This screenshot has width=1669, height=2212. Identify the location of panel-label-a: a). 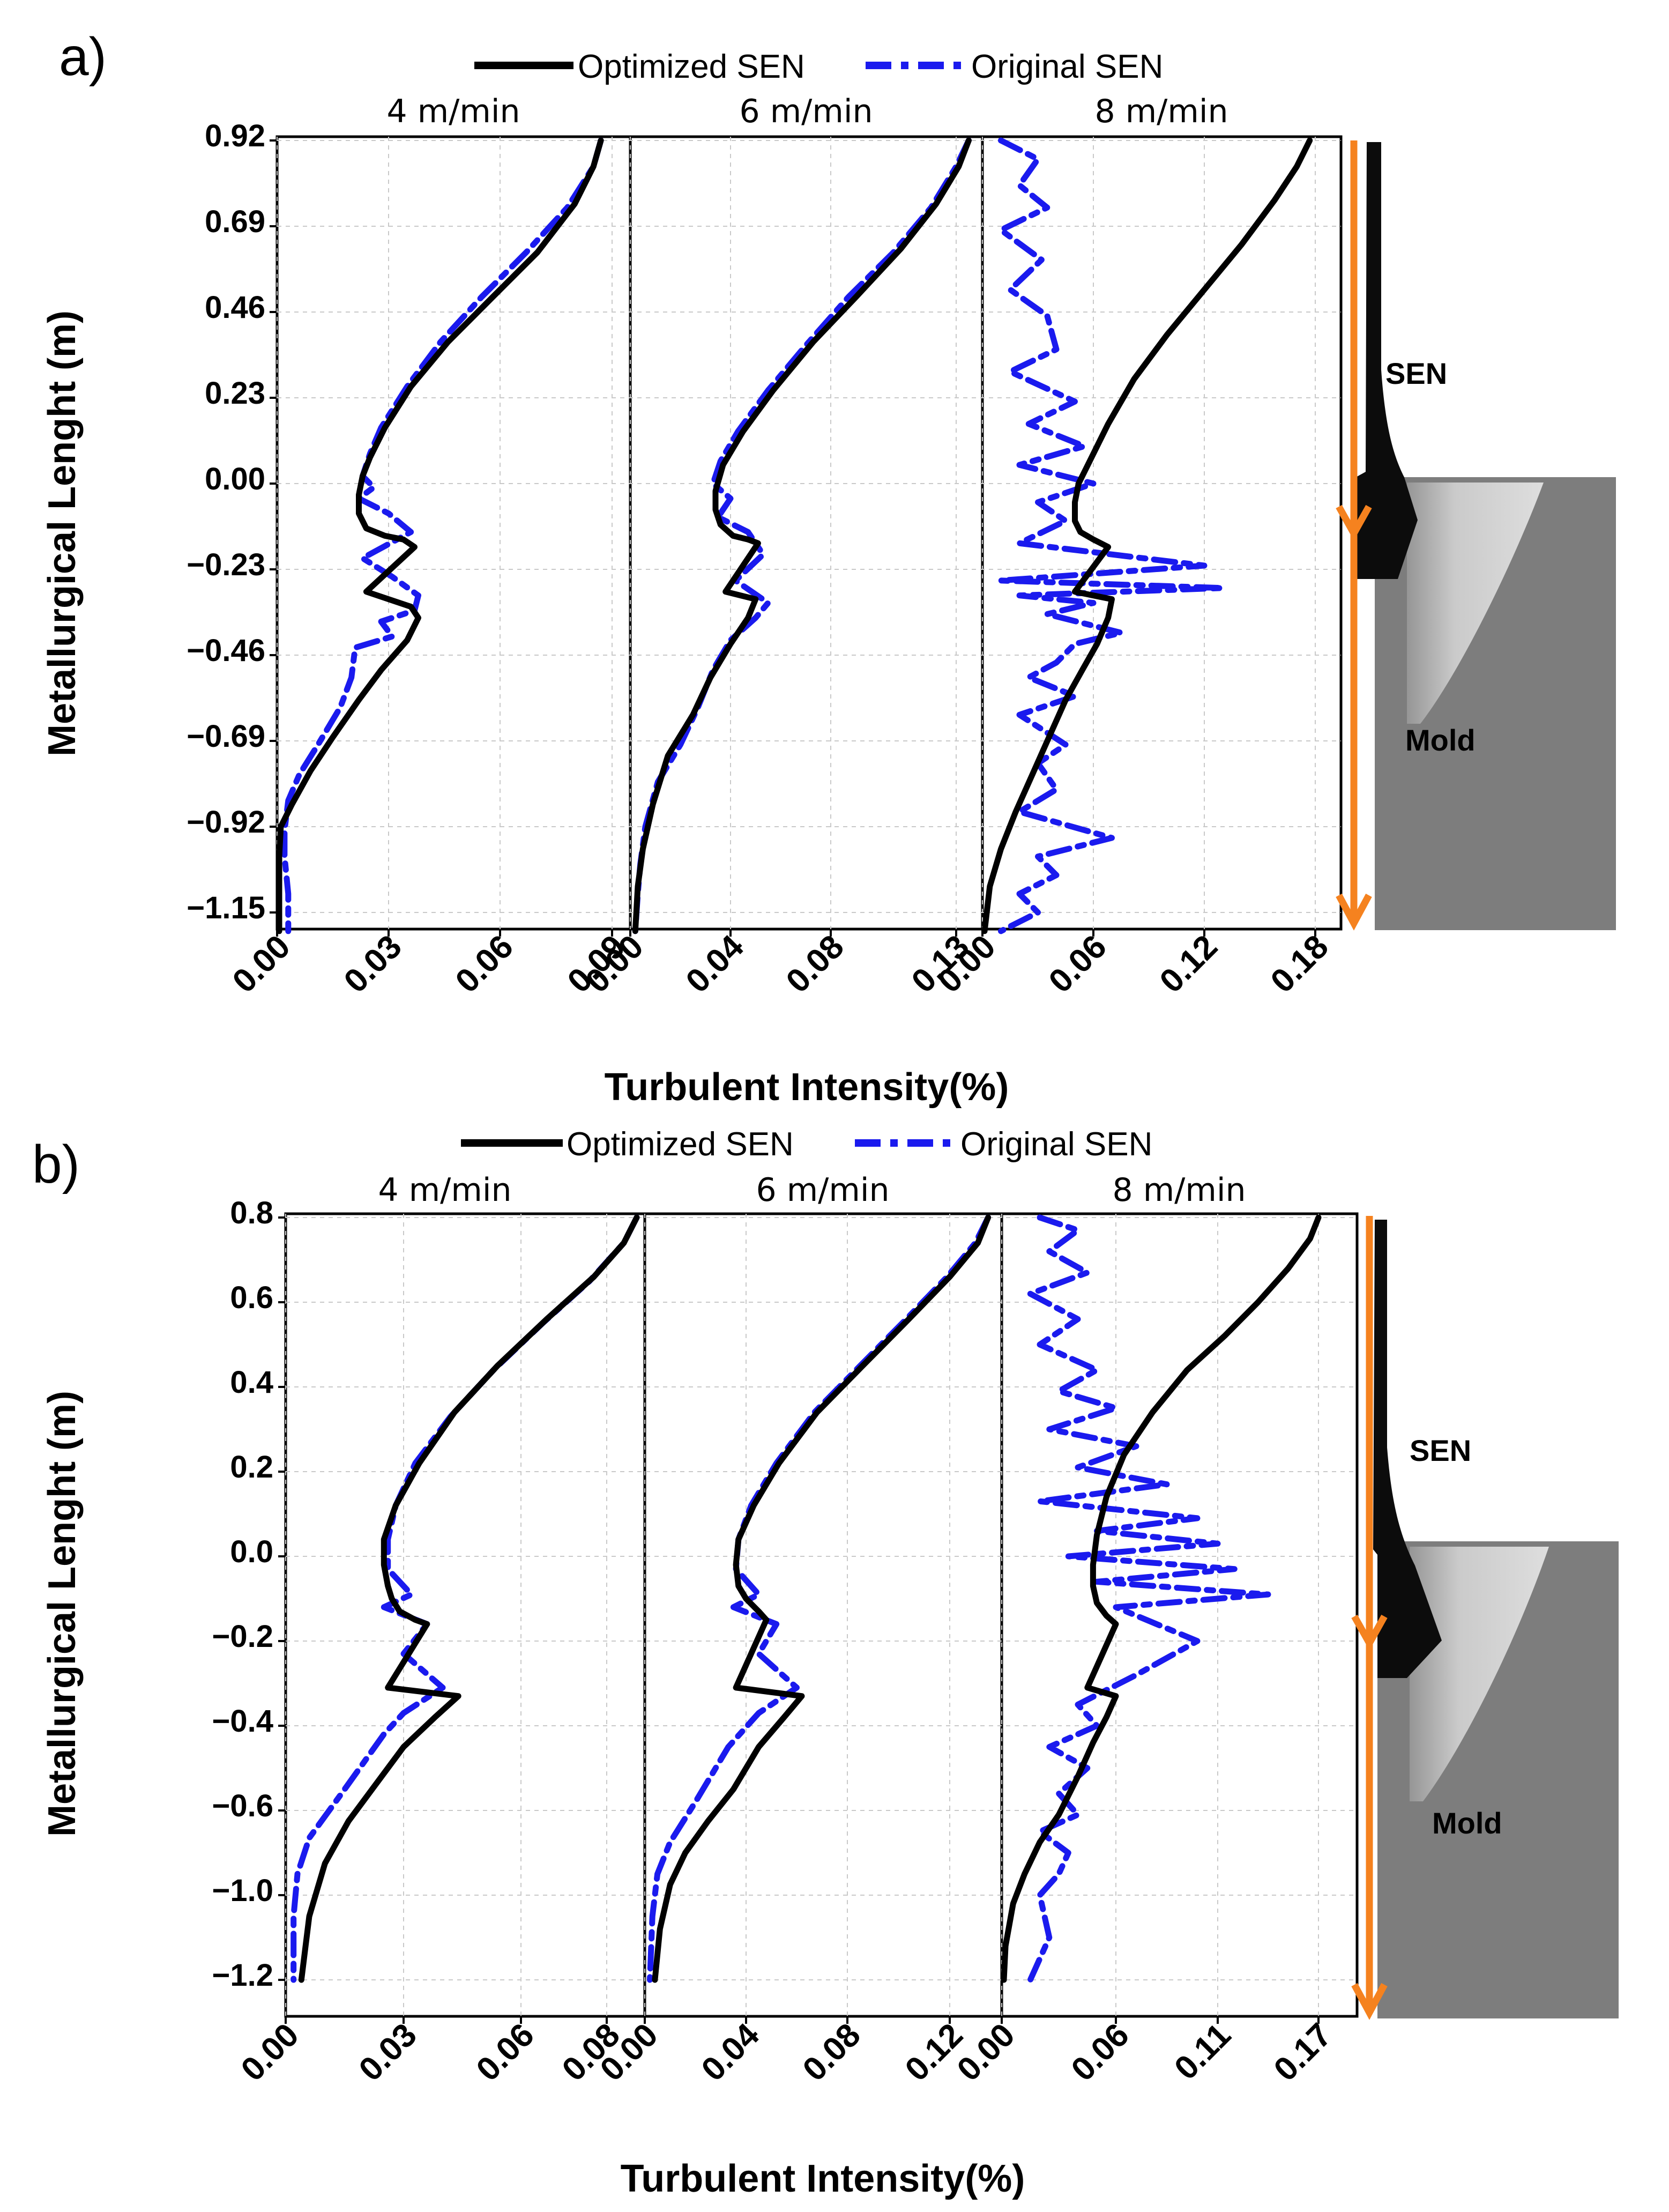
(83, 57).